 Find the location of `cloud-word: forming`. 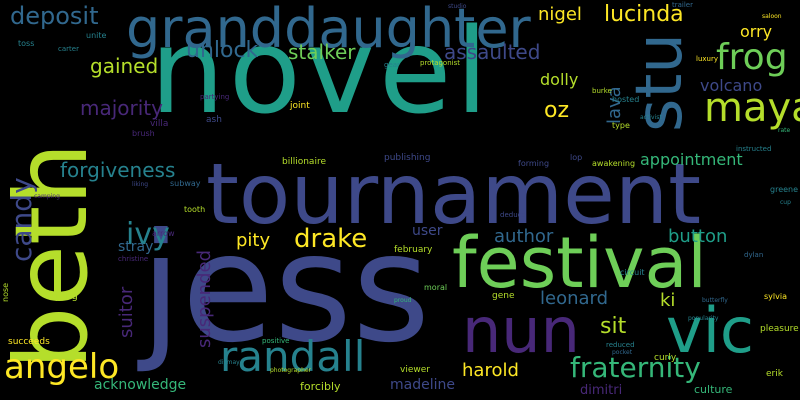

cloud-word: forming is located at coordinates (534, 163).